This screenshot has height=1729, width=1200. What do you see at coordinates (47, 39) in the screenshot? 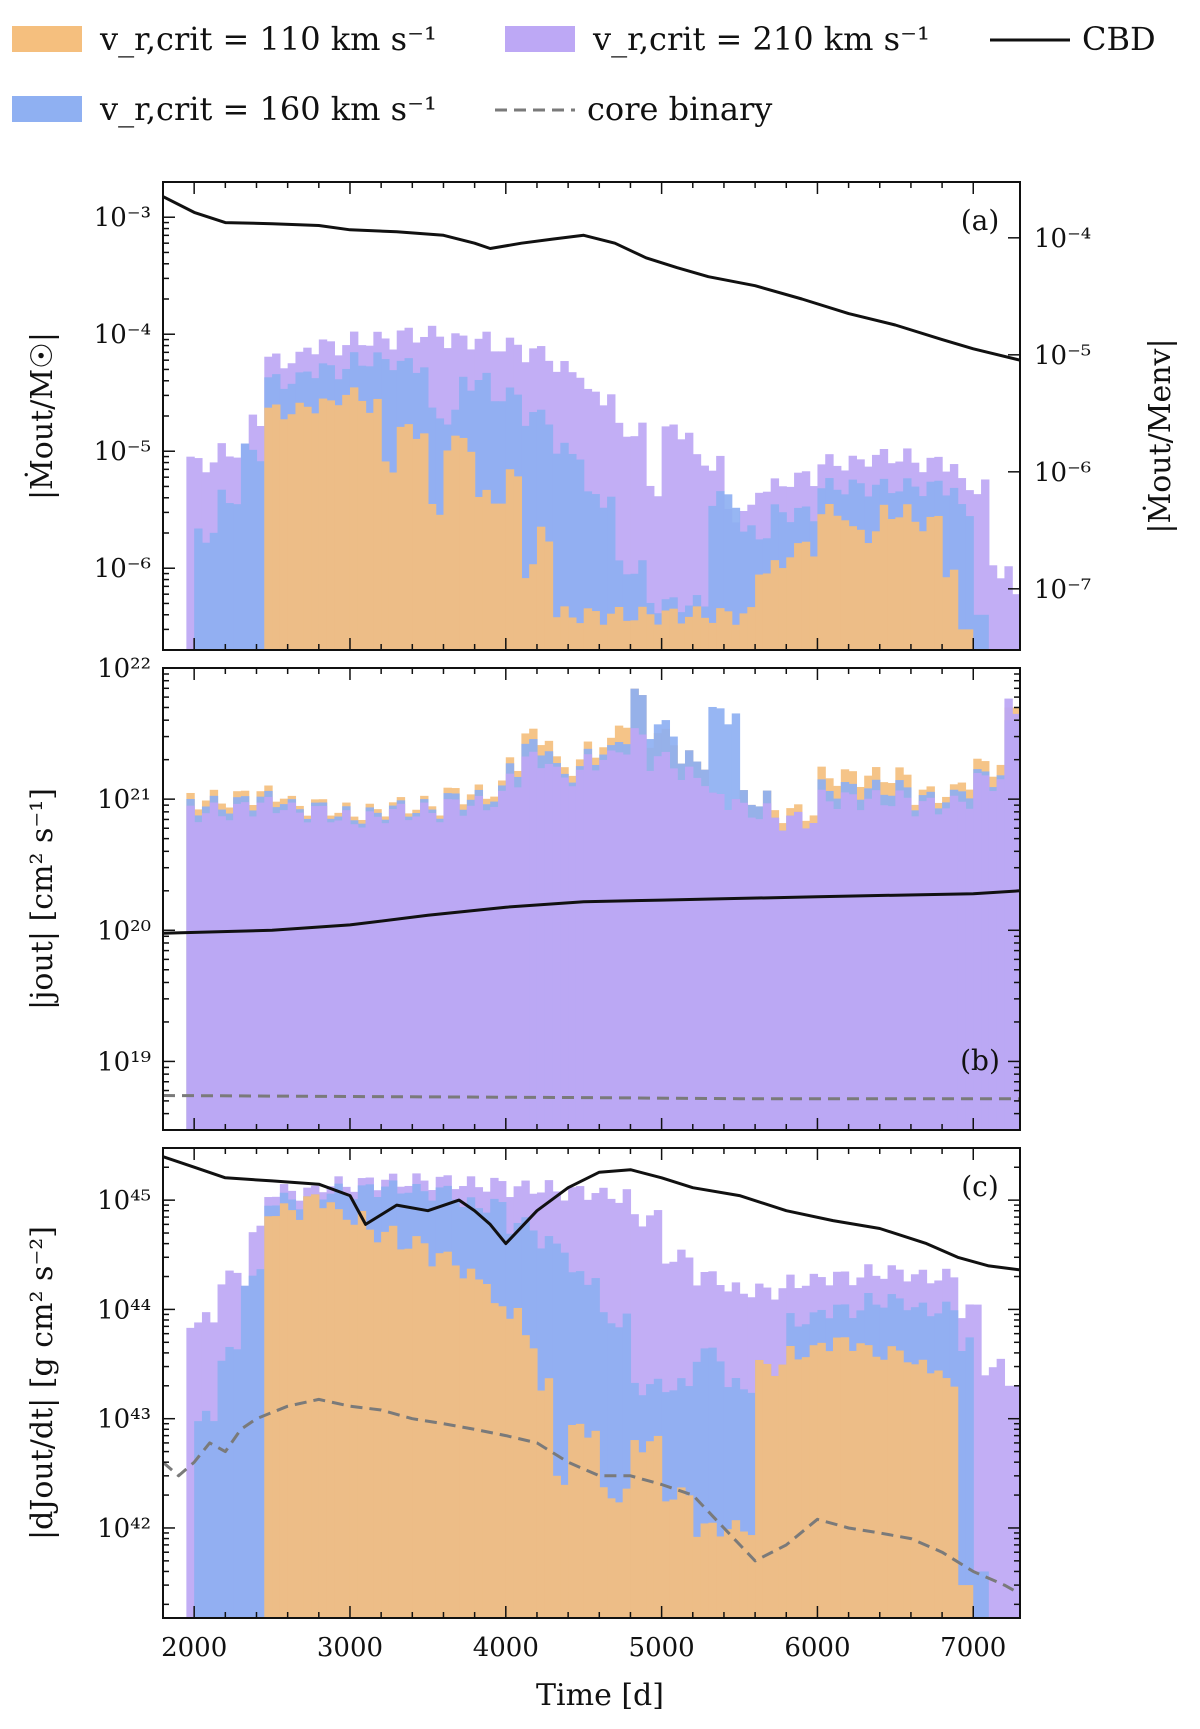
I see `legend-swatch-v110` at bounding box center [47, 39].